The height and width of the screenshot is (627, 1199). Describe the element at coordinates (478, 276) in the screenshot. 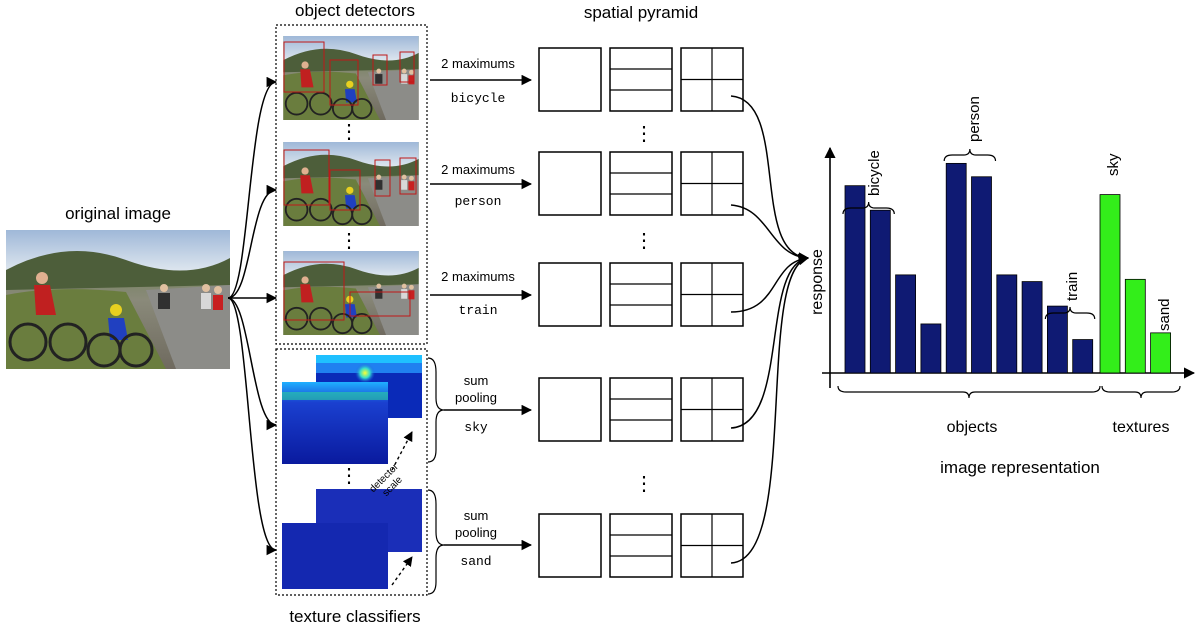

I see `op-train: 2 maximums` at that location.